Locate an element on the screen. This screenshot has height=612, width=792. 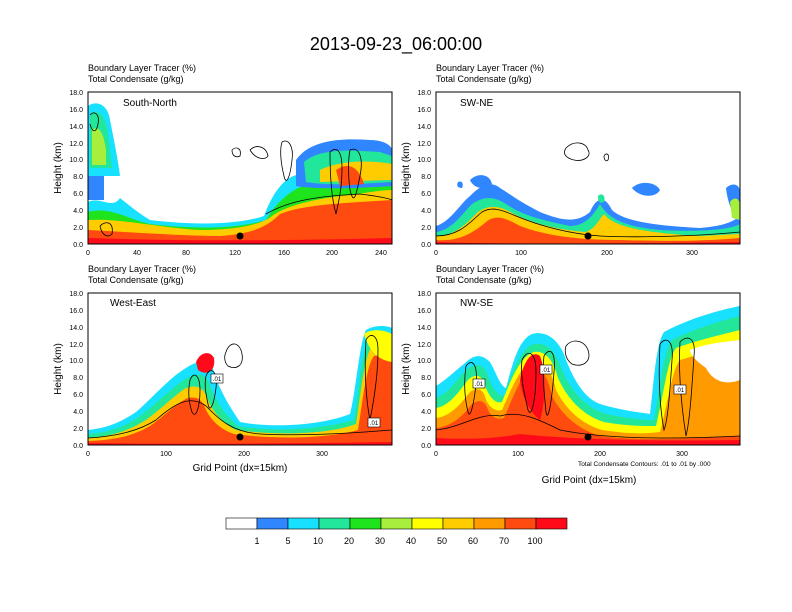
colorbar-label: 70 is located at coordinates (504, 541).